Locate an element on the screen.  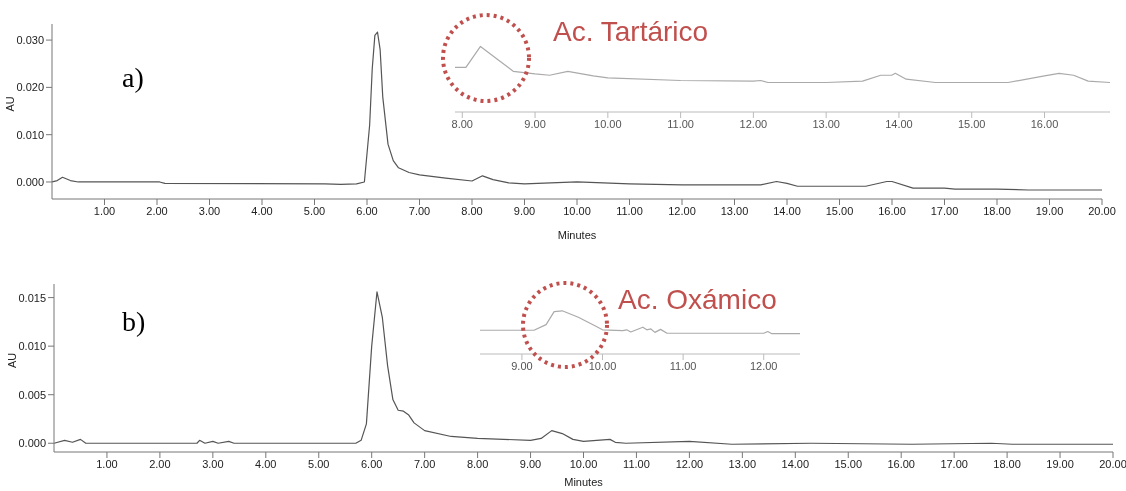
annotation: a) is located at coordinates (133, 78).